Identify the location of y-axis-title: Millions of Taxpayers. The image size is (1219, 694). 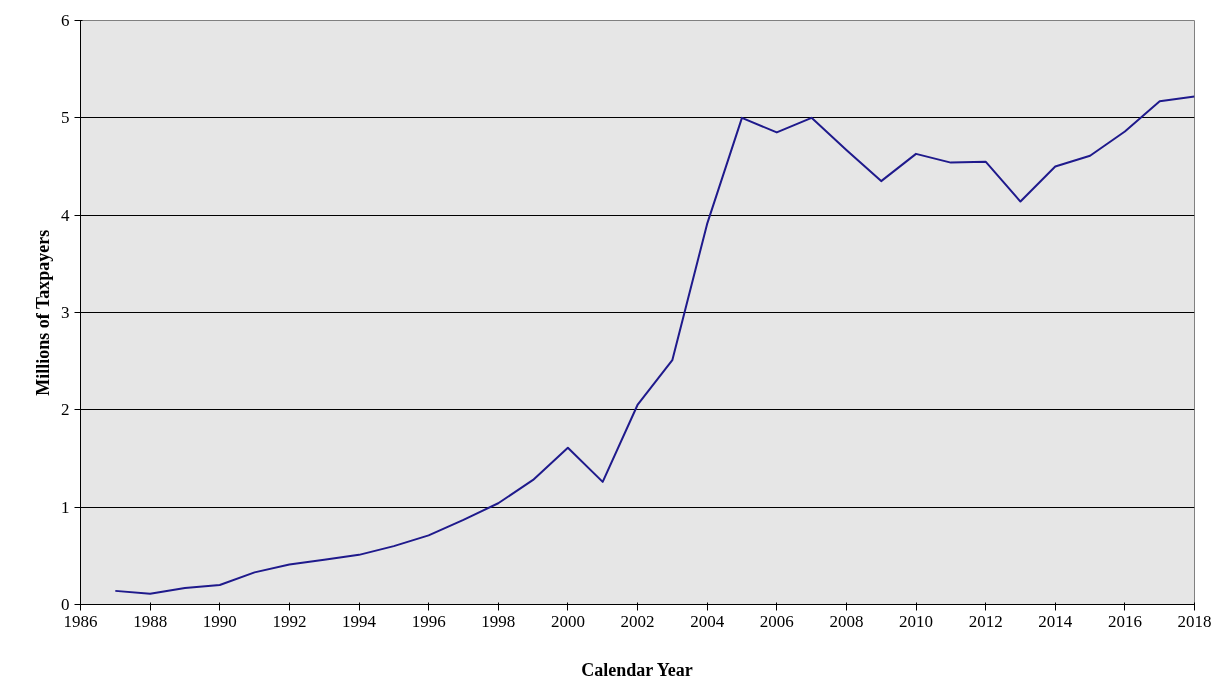
(43, 312).